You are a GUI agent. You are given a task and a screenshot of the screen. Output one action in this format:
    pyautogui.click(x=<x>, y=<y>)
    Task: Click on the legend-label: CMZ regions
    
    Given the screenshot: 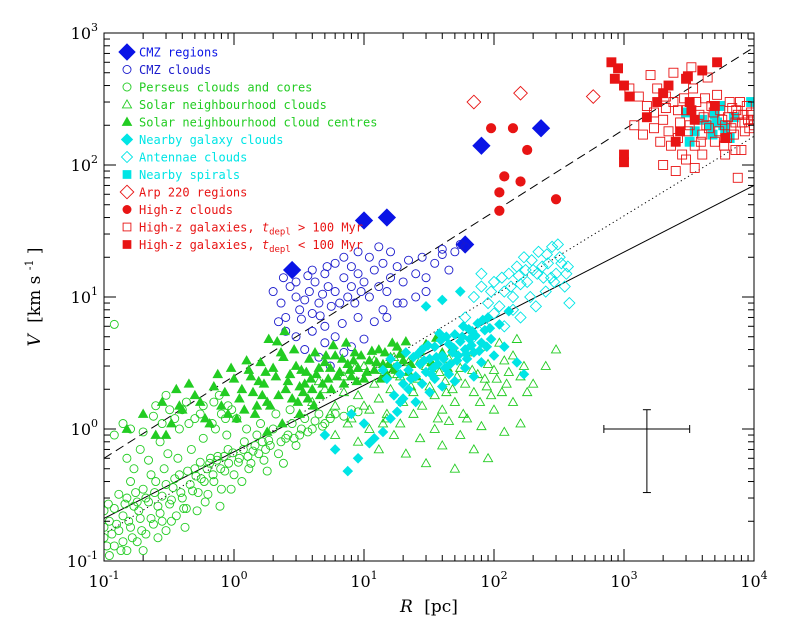 What is the action you would take?
    pyautogui.click(x=178, y=53)
    